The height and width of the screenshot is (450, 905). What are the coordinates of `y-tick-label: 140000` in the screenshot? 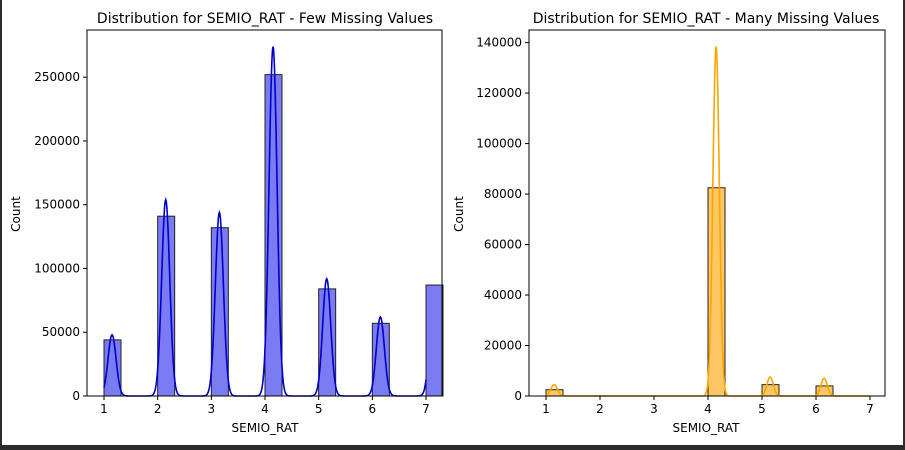 It's located at (499, 43).